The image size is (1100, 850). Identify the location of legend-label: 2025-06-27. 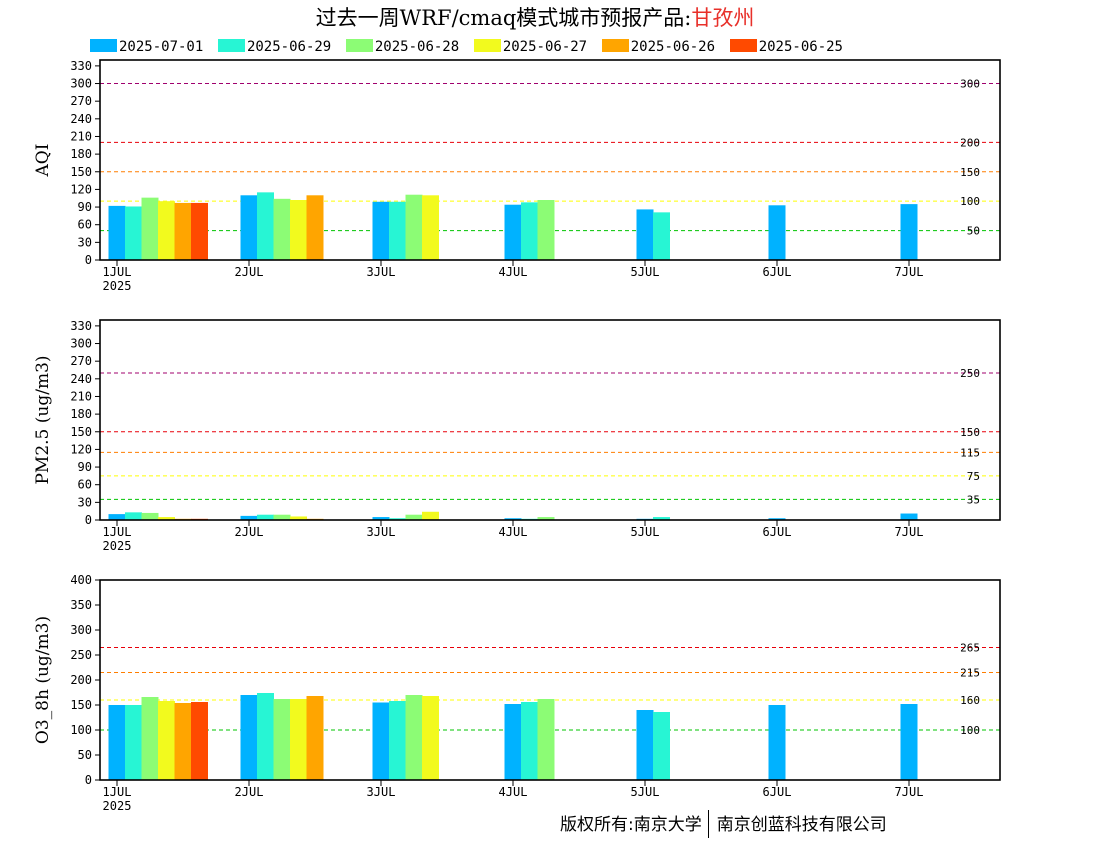
(545, 46).